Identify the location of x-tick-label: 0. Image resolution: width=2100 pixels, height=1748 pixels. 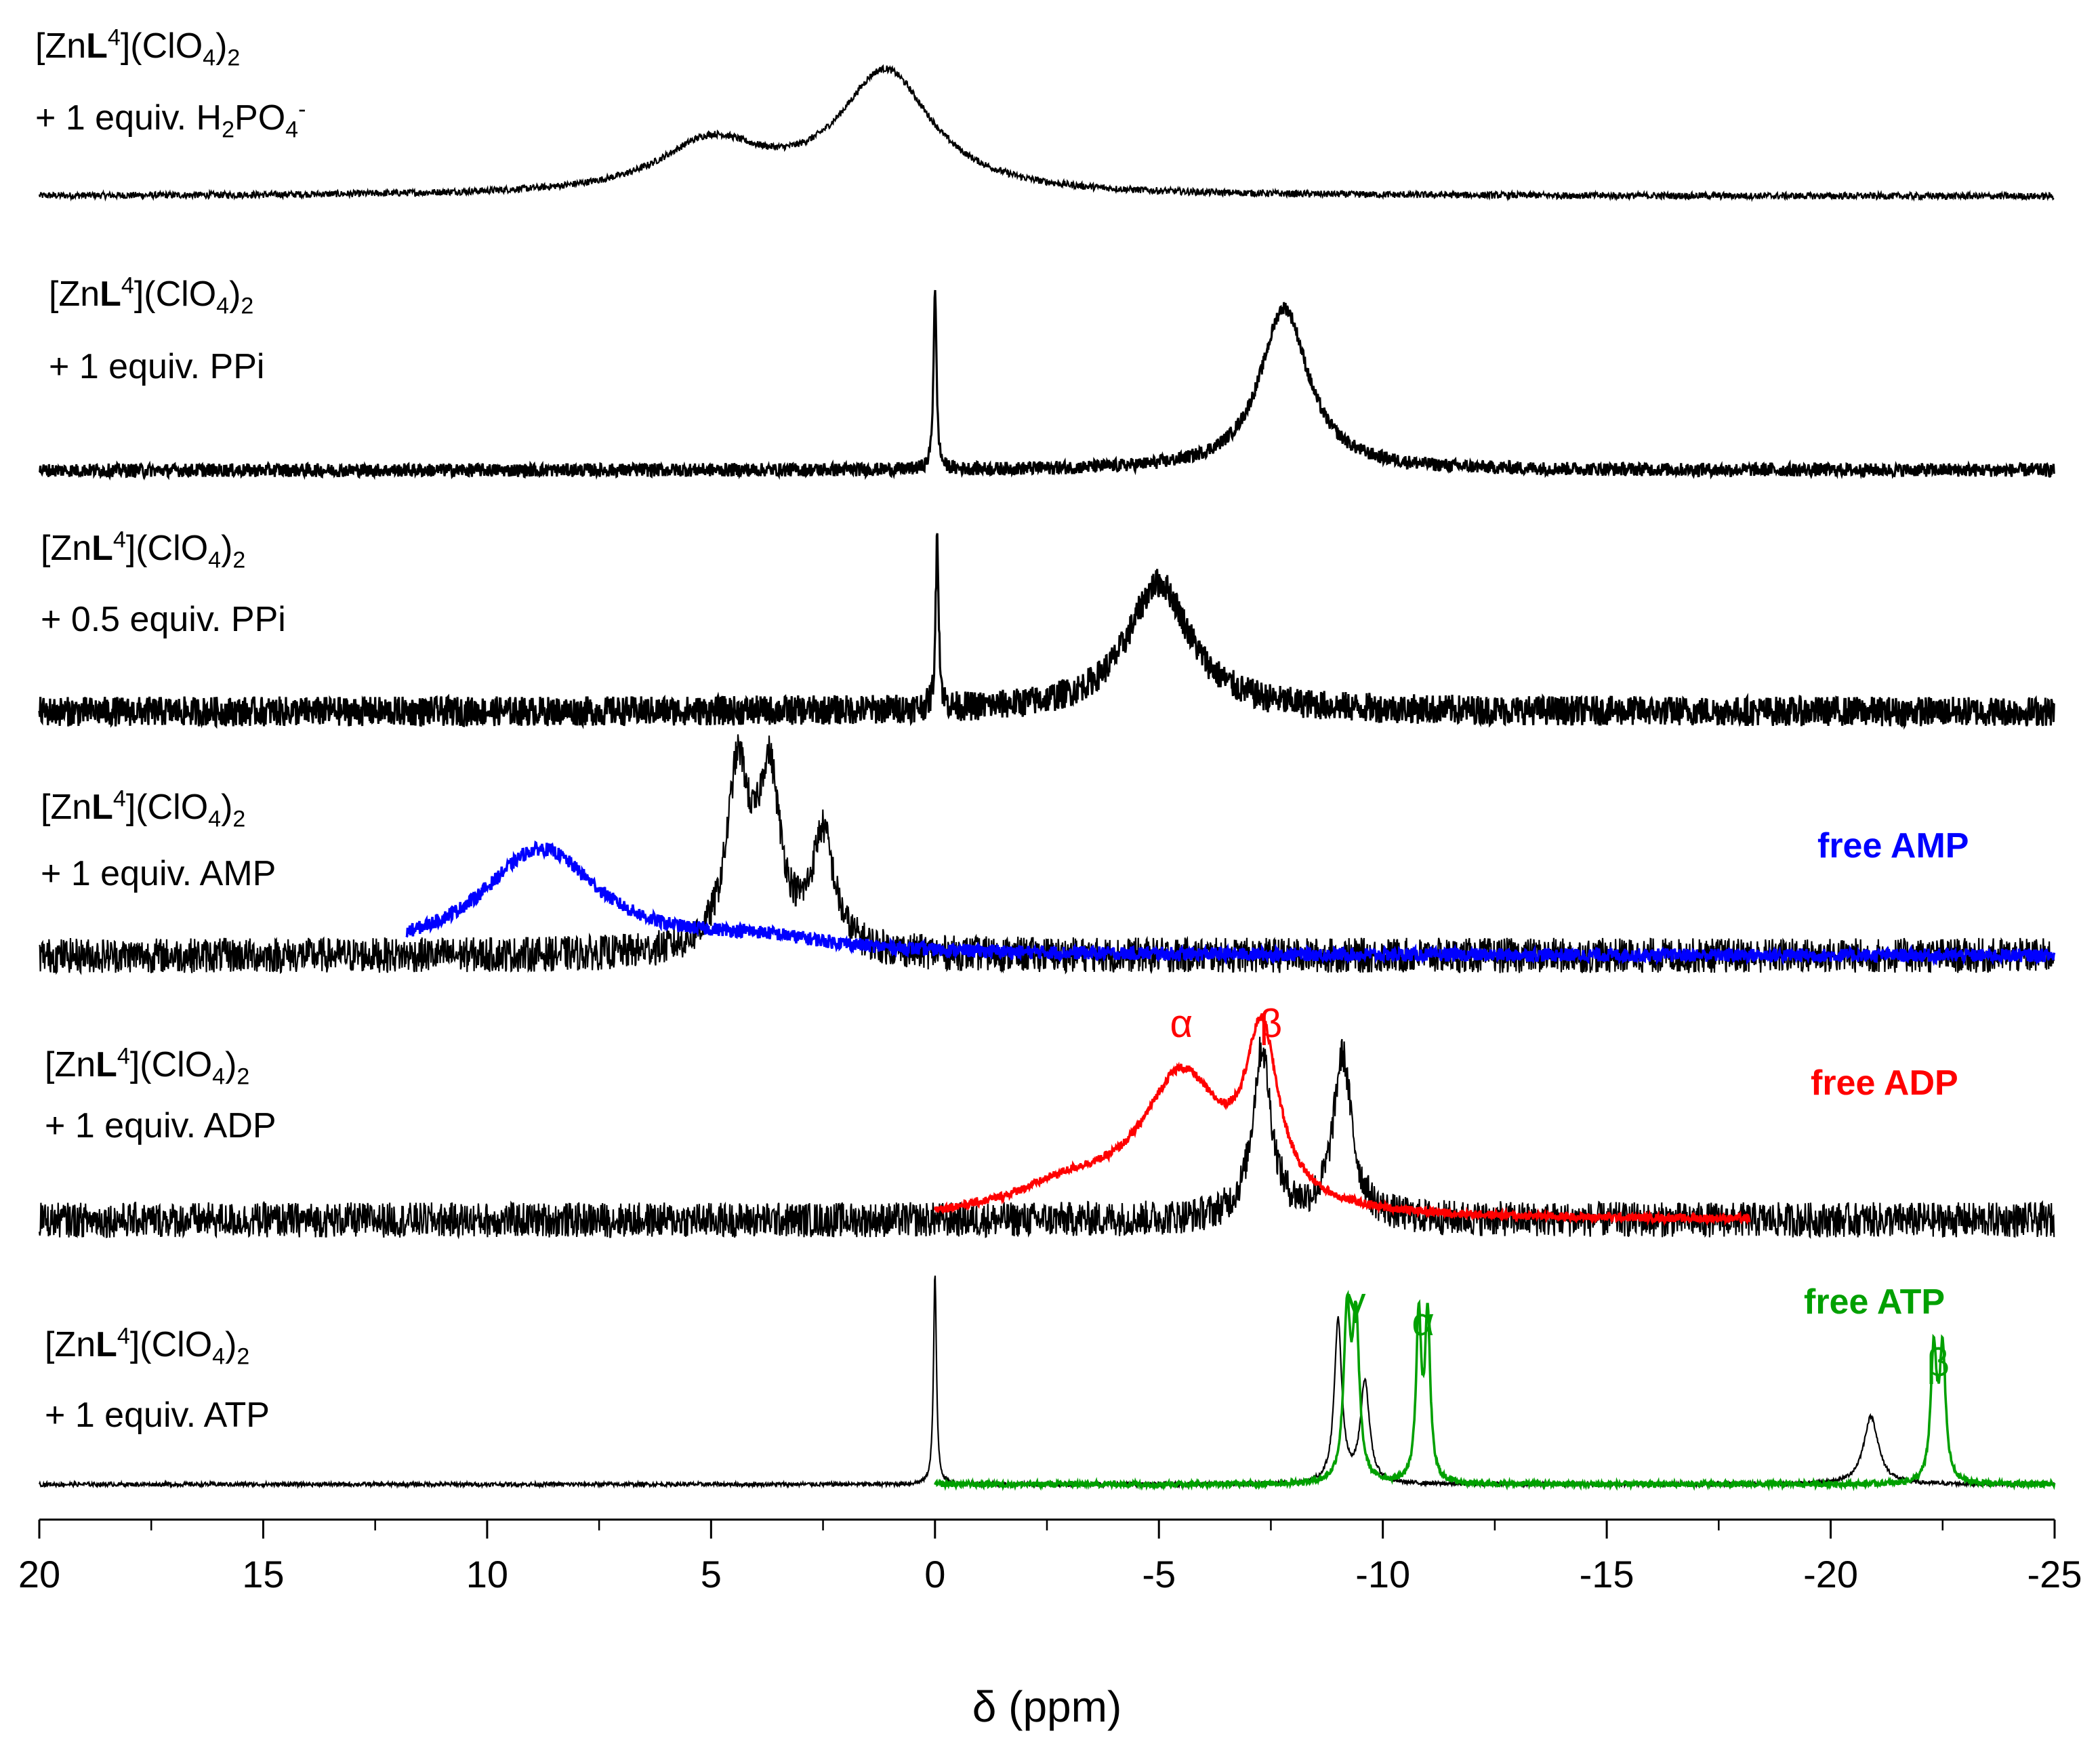
(934, 1574).